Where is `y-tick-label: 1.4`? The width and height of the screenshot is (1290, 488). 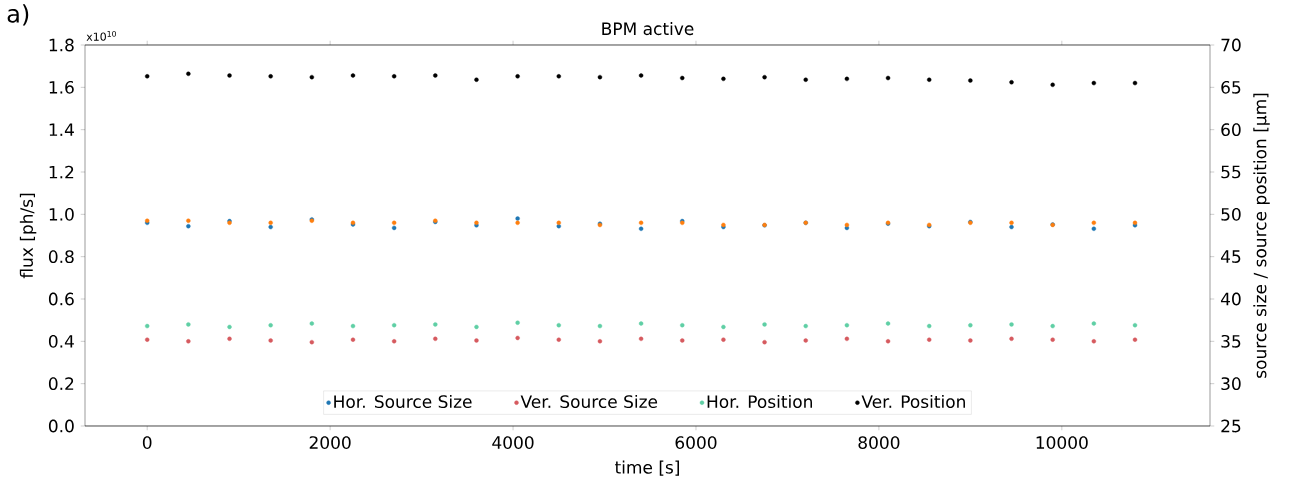 y-tick-label: 1.4 is located at coordinates (61, 129).